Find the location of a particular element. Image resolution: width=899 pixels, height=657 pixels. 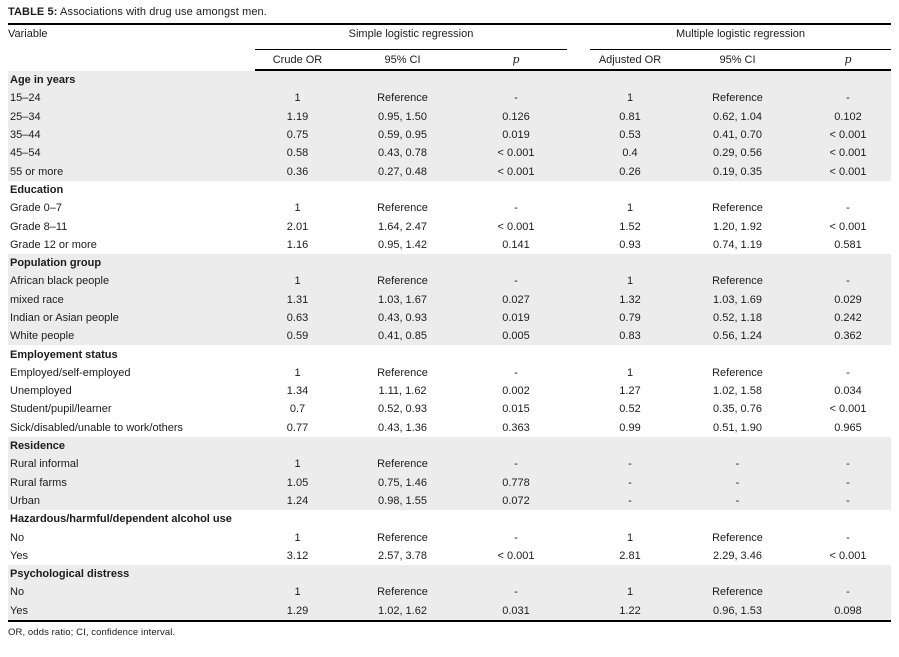

row-label: Sick/disabled/unable to work/others is located at coordinates (97, 427).